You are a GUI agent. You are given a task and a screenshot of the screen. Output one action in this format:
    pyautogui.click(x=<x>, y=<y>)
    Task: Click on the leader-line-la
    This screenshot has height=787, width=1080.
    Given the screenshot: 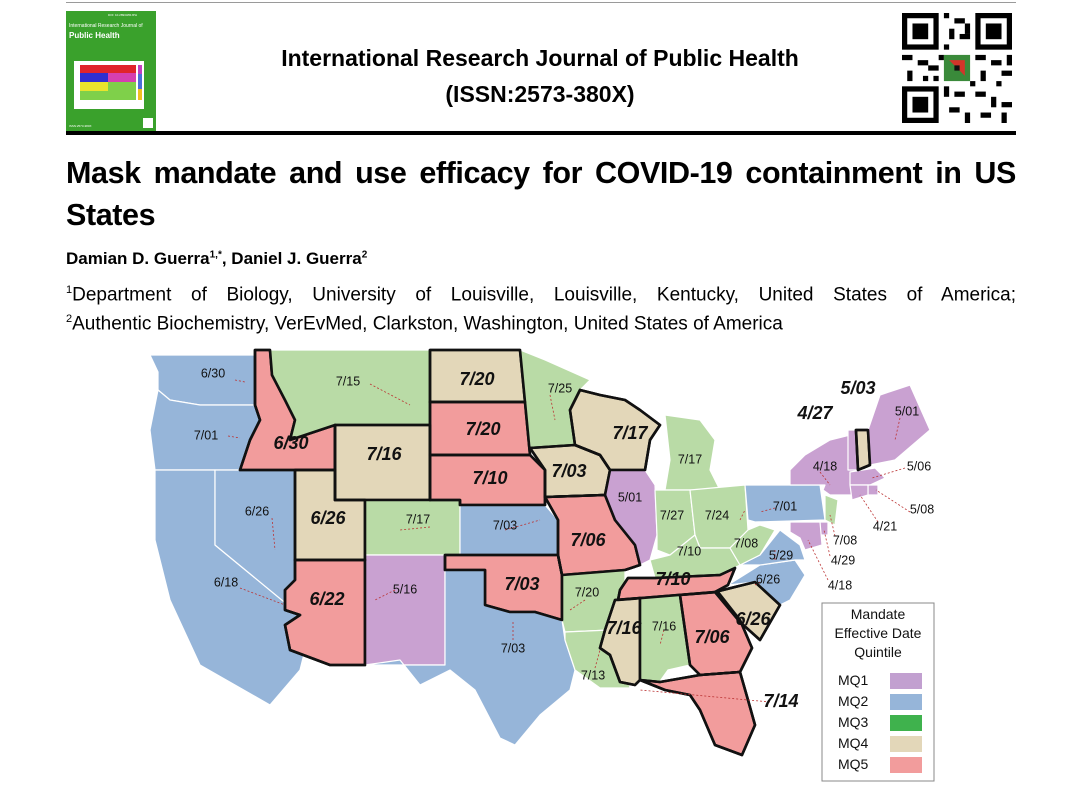 What is the action you would take?
    pyautogui.click(x=597, y=659)
    